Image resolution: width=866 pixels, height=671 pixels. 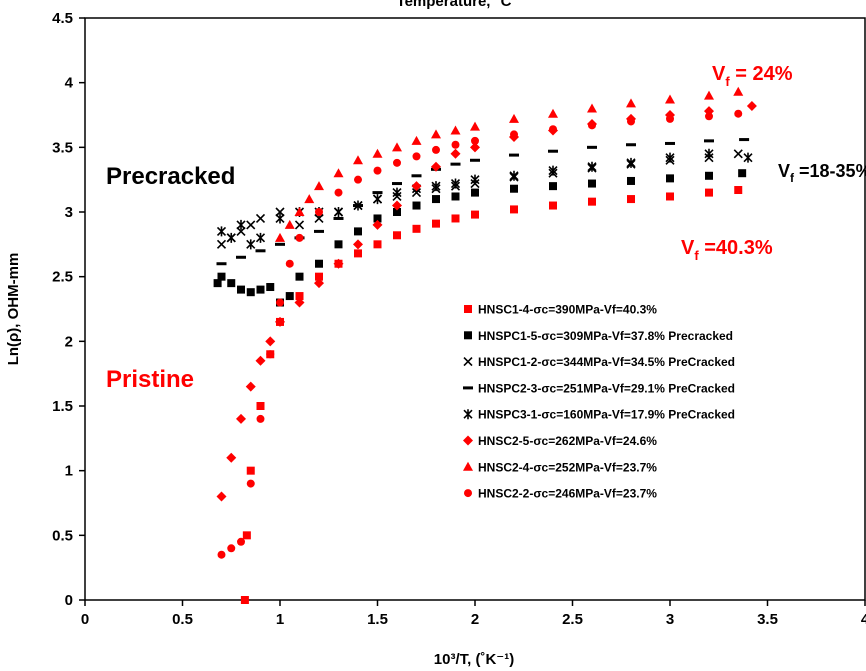 I want to click on legend-item: HNSPC1-2-σc=344MPa-Vf=34.5% PreCracked, so click(x=599, y=362).